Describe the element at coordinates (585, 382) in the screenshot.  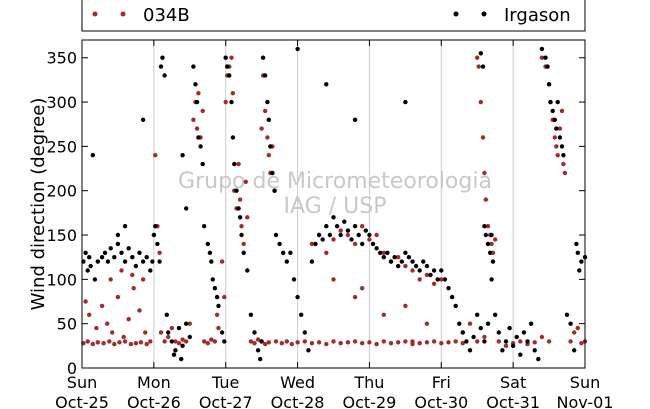
I see `x-tick-label-day: Sun` at that location.